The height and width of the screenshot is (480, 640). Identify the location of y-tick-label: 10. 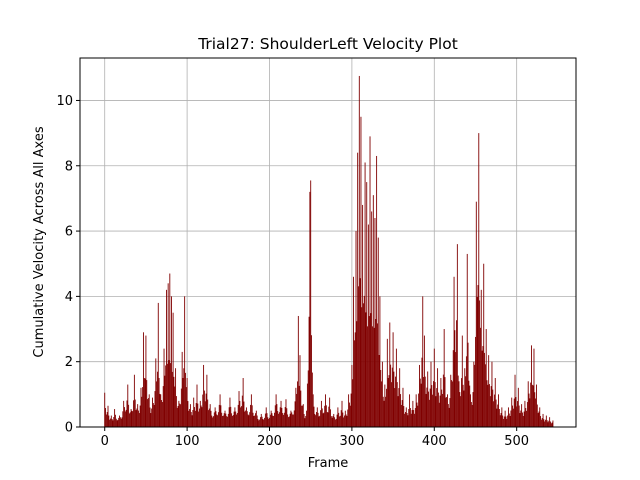
(64, 101).